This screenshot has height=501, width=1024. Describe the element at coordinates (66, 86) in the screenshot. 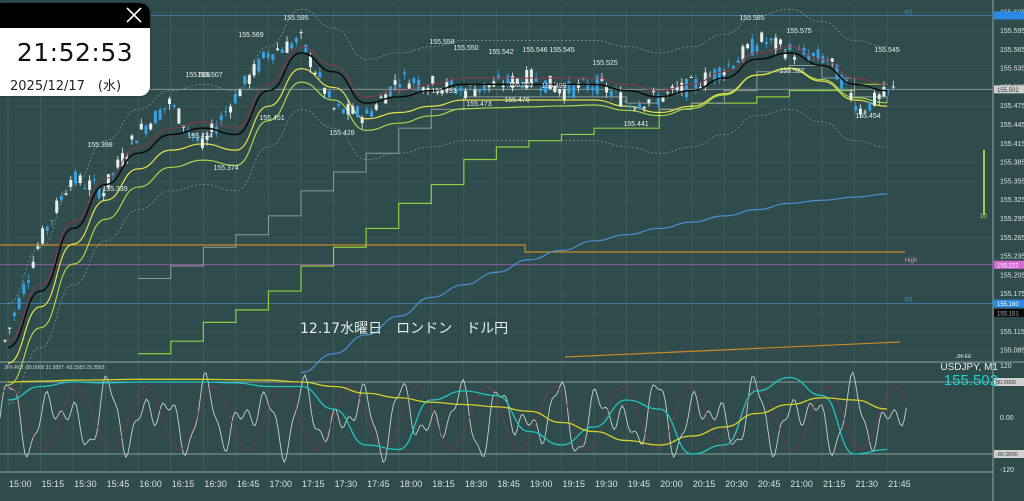

I see `clock-date: 2025/12/17 (水)` at that location.